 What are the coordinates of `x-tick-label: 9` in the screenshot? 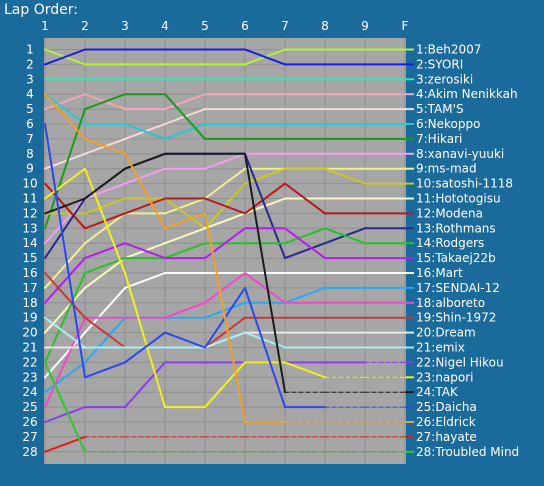 It's located at (365, 26).